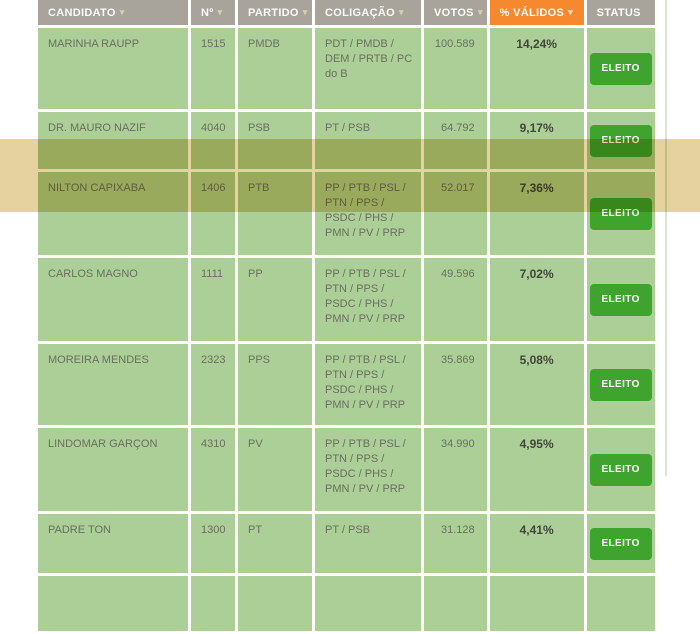  What do you see at coordinates (620, 603) in the screenshot?
I see `status-cell` at bounding box center [620, 603].